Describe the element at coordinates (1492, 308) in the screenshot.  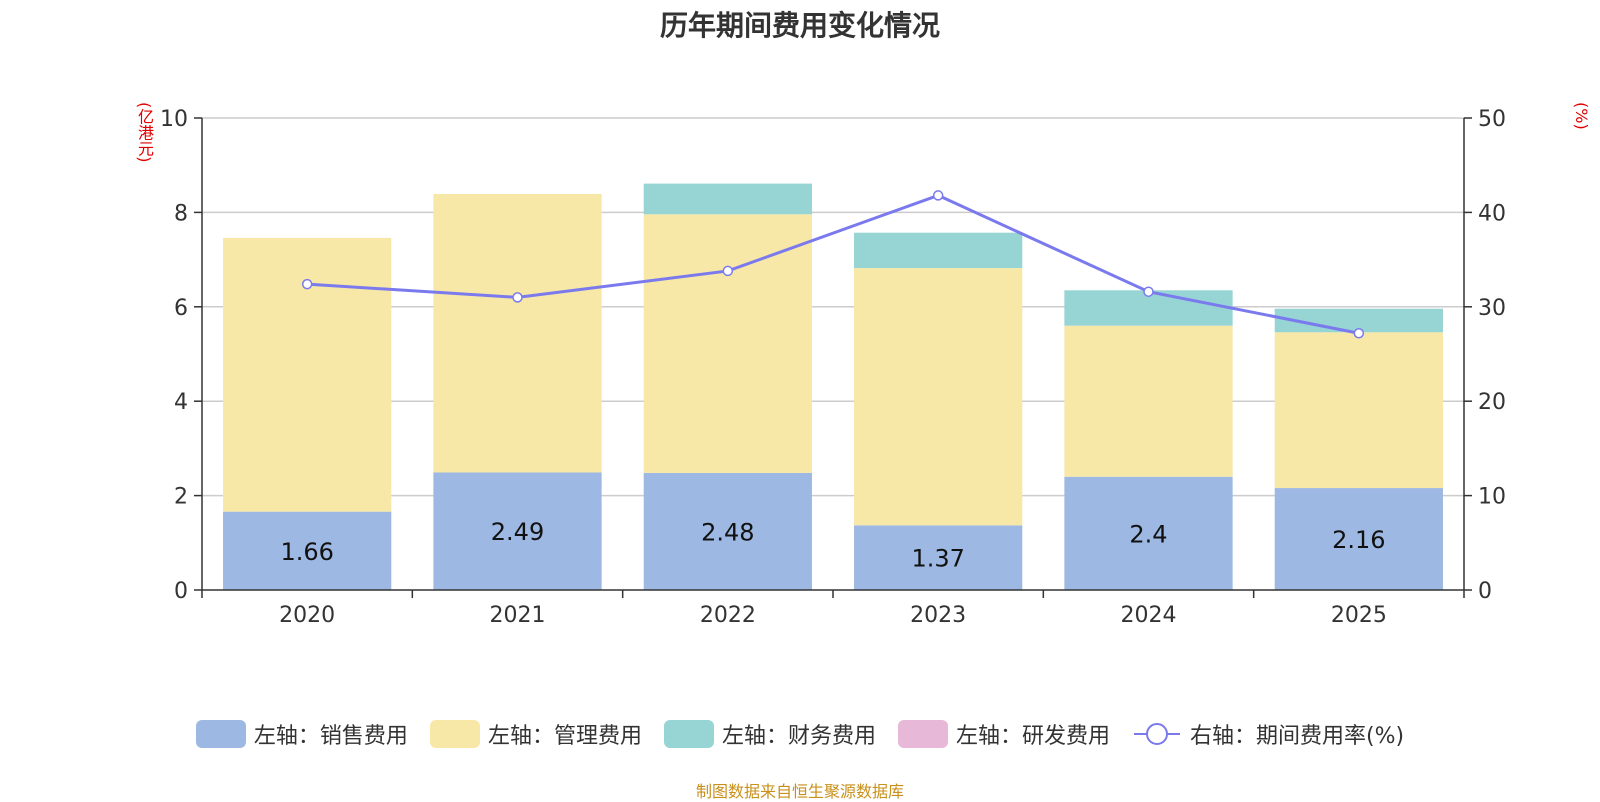
I see `right-tick-label: 30` at that location.